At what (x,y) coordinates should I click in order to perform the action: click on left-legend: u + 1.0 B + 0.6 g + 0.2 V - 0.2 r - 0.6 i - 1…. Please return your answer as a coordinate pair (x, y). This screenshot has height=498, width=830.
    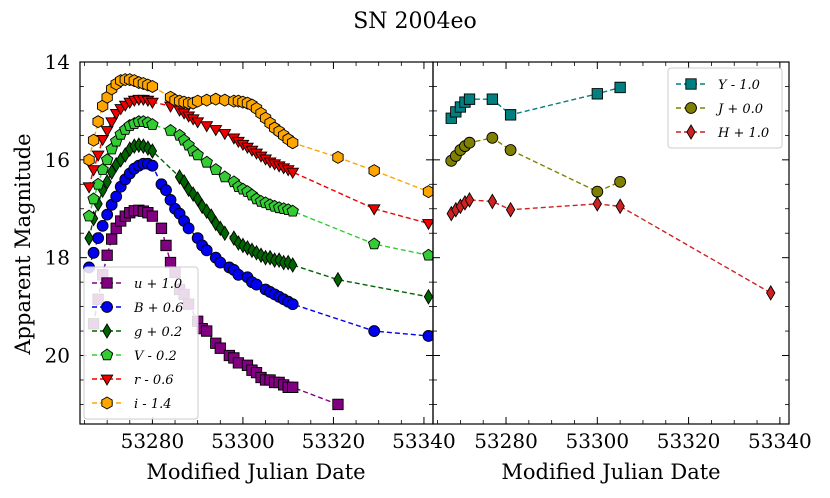
    Looking at the image, I should click on (141, 343).